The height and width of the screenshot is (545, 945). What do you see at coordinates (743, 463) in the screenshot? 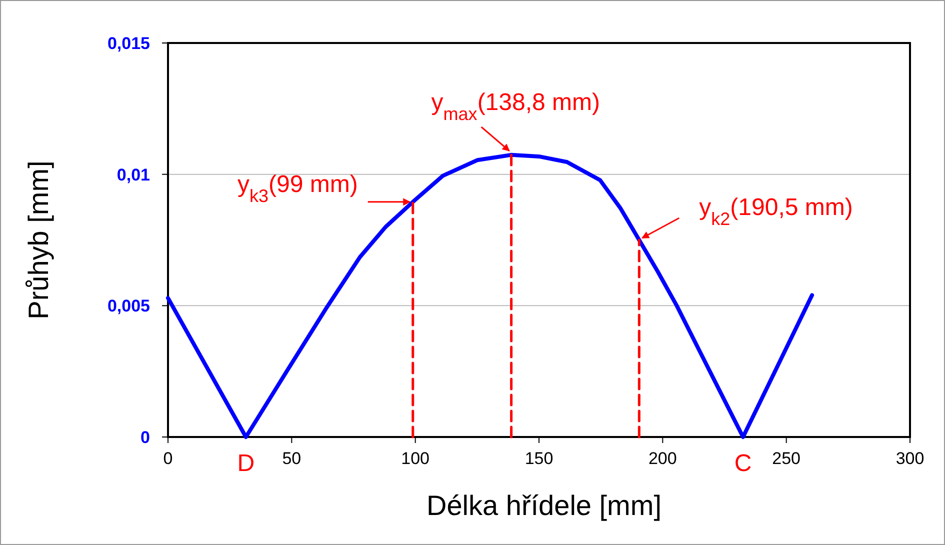
I see `annotation: C` at bounding box center [743, 463].